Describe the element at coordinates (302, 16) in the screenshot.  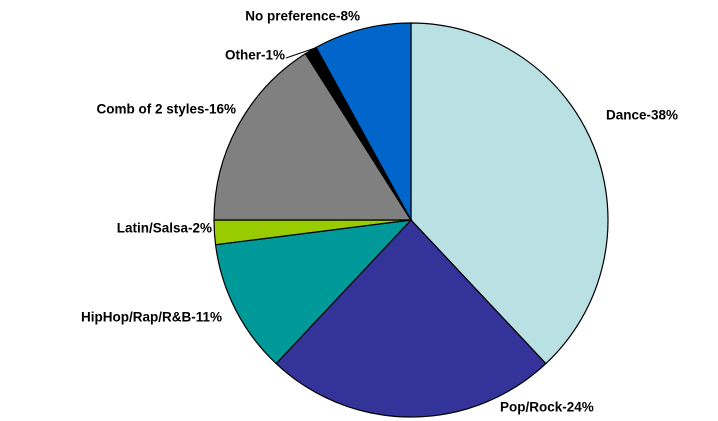
I see `slice-label: No preference-8%` at that location.